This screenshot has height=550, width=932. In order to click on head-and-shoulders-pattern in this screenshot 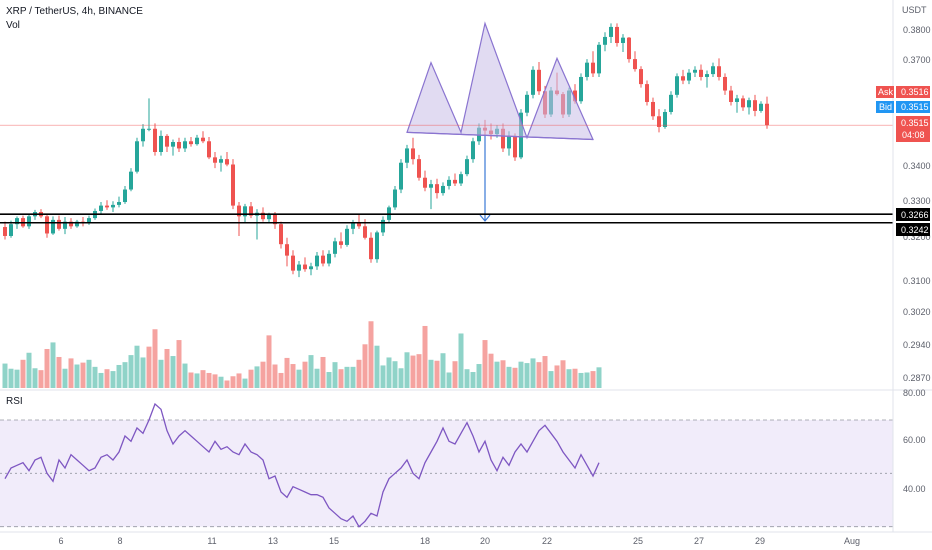, I will do `click(500, 81)`.